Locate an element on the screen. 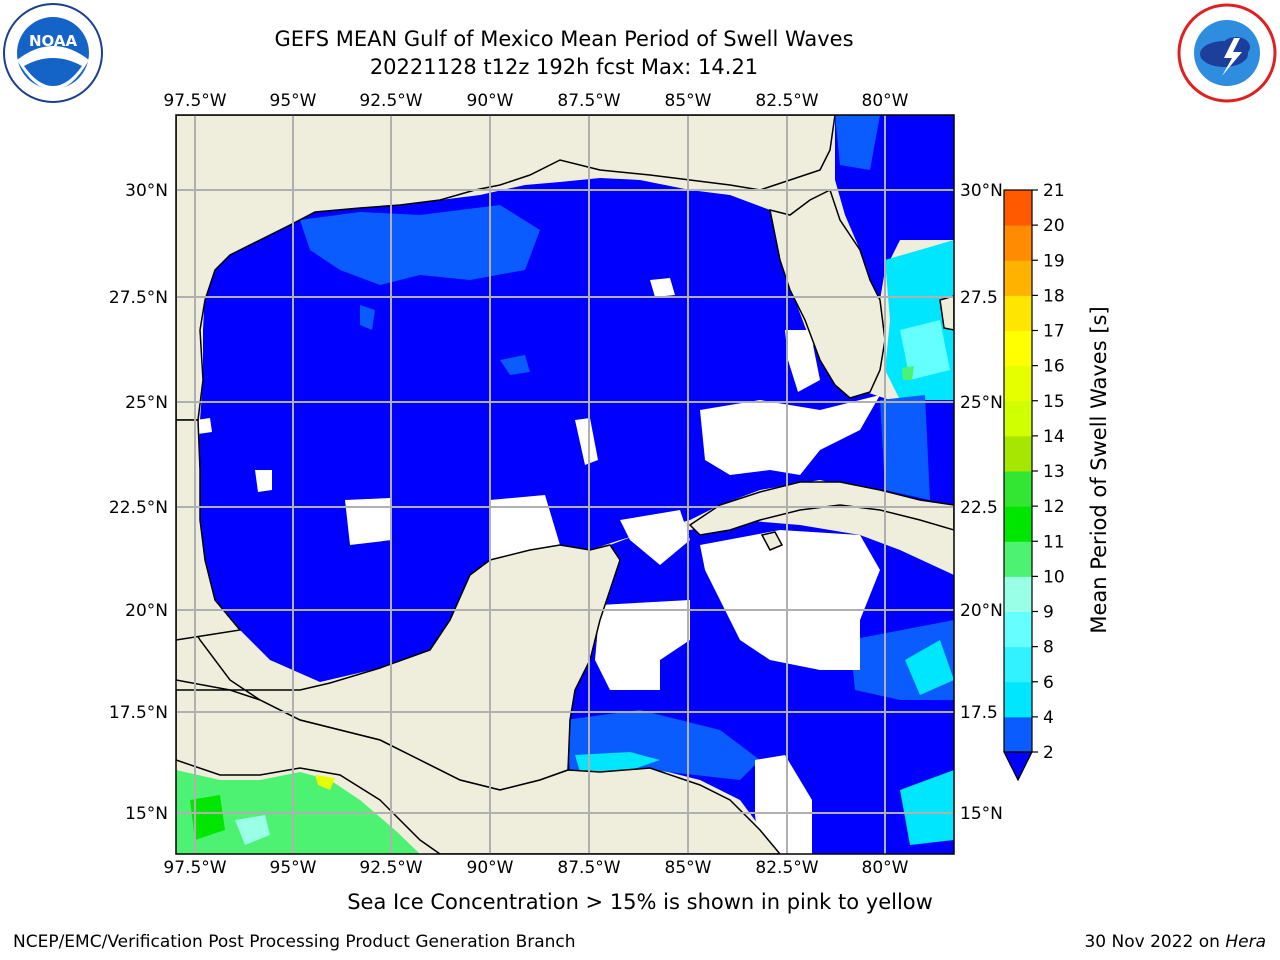  date-label: 30 Nov 2022 on is located at coordinates (1152, 942).